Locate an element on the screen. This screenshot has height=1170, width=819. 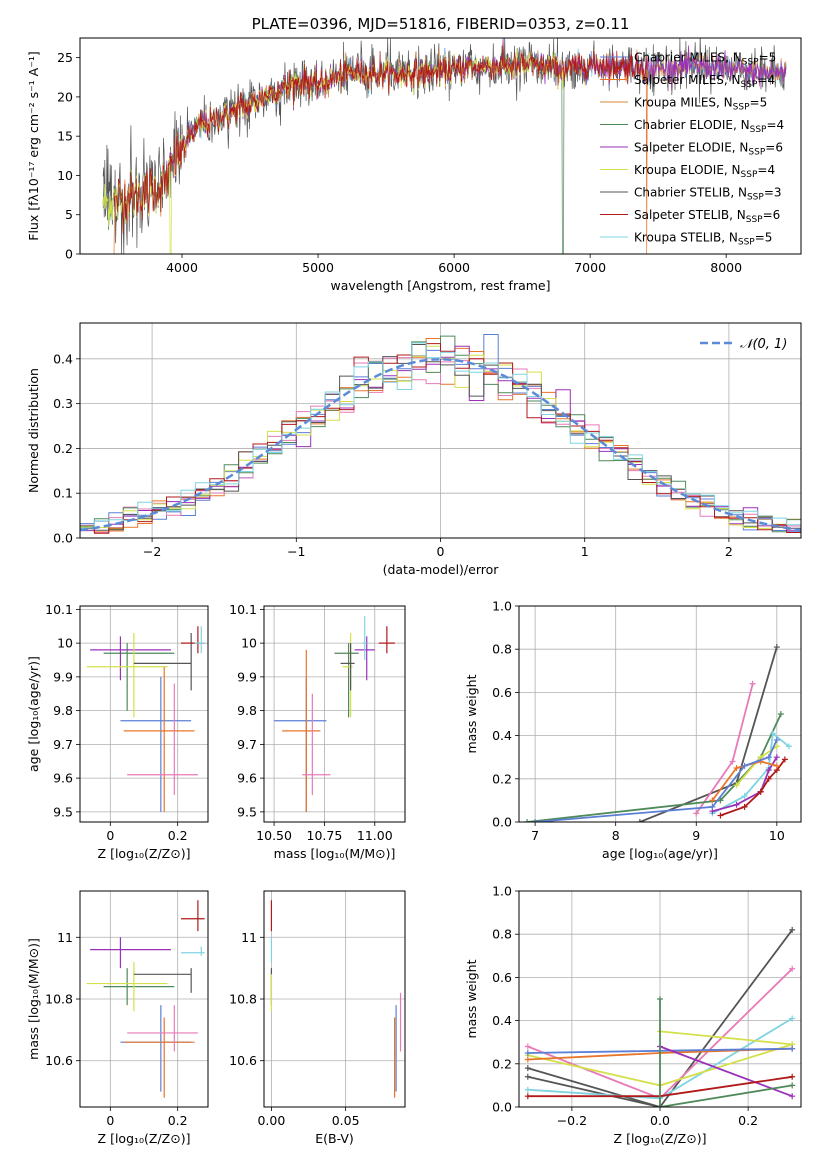
y-tick-label: 9.5 is located at coordinates (247, 811).